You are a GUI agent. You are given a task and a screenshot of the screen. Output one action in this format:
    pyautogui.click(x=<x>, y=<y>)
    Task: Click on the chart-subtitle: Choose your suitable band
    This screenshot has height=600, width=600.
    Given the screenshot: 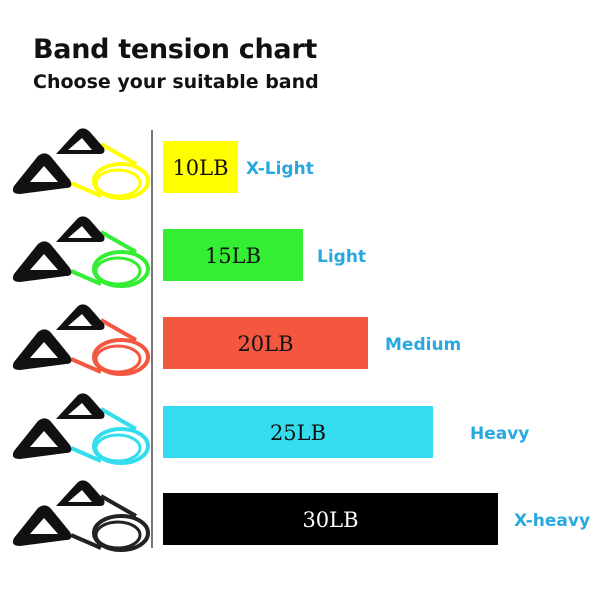 What is the action you would take?
    pyautogui.click(x=176, y=82)
    